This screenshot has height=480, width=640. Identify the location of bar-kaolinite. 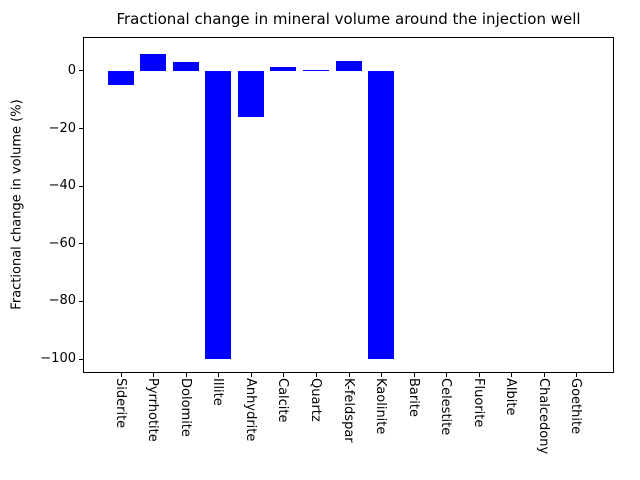
(381, 214).